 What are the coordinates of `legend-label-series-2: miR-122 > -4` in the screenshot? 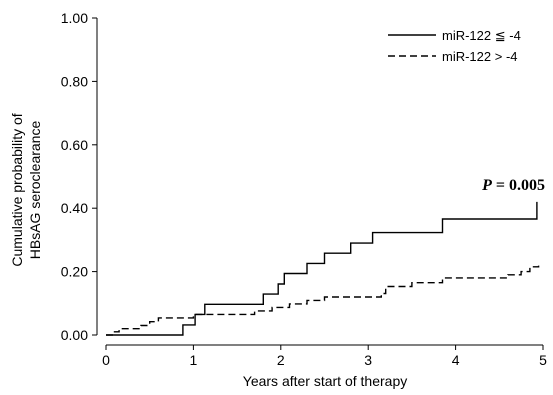 It's located at (480, 56).